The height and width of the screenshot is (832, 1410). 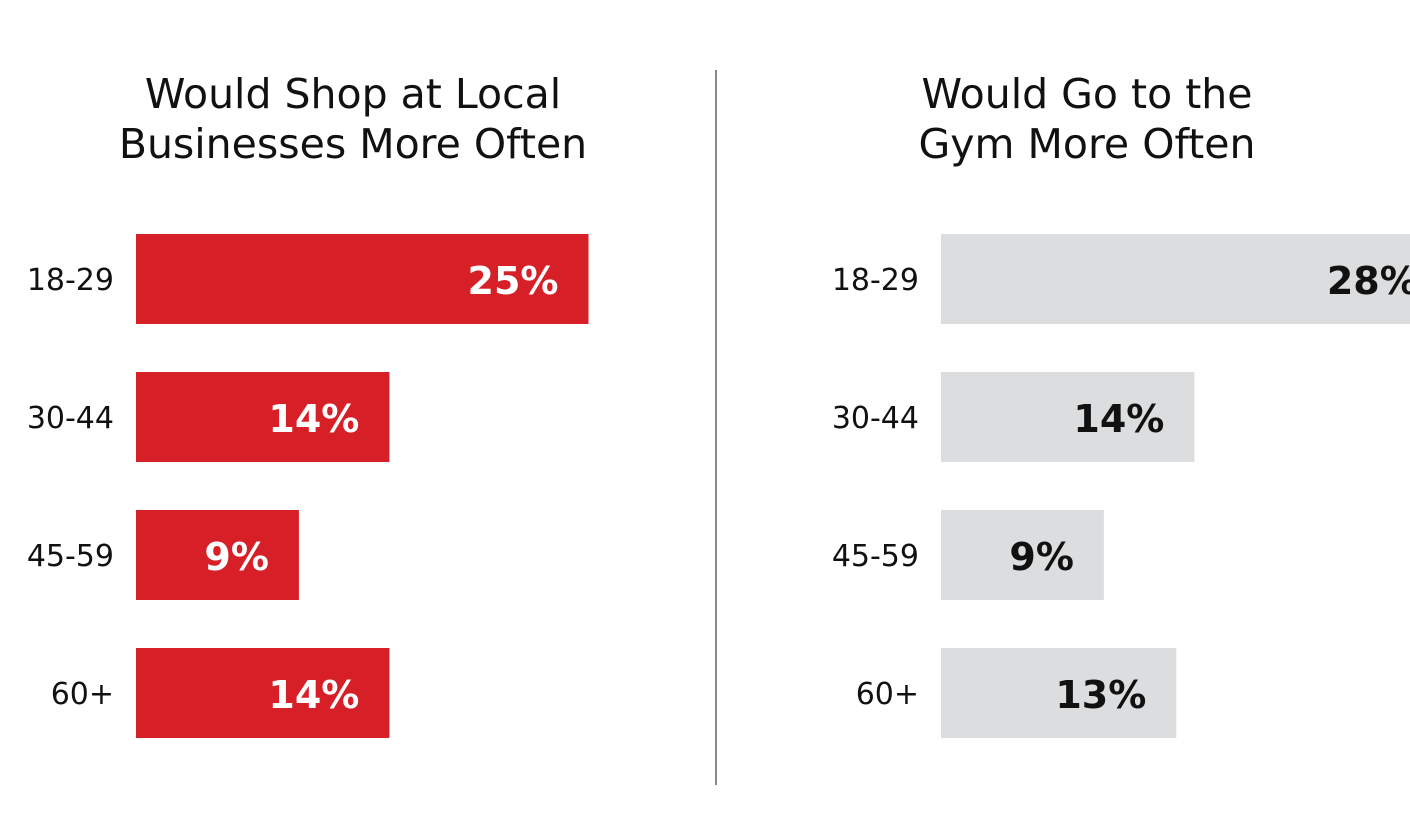 What do you see at coordinates (70, 418) in the screenshot?
I see `left-category-label: 30-44` at bounding box center [70, 418].